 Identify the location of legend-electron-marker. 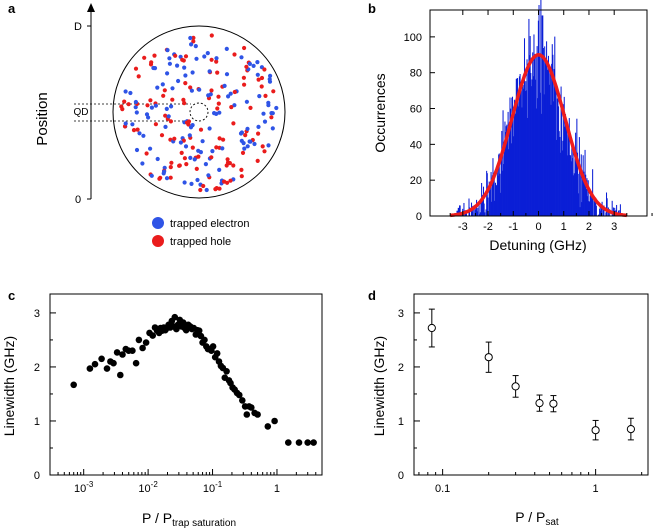
(158, 223).